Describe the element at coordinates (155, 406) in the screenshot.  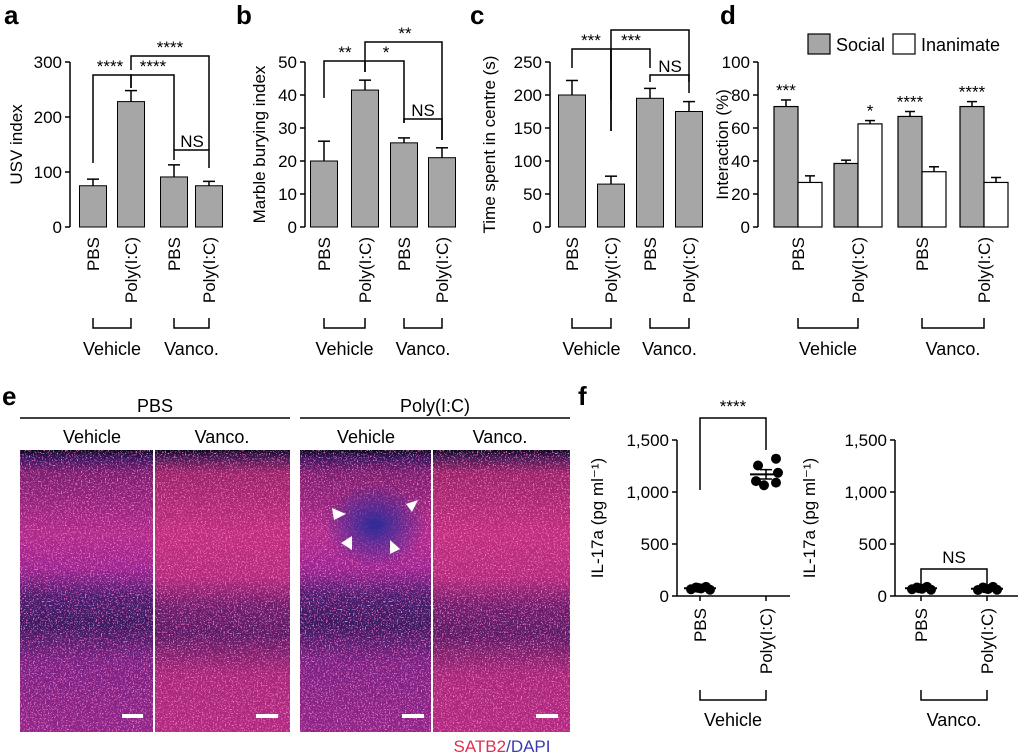
I see `micro-header-pbs: PBS` at that location.